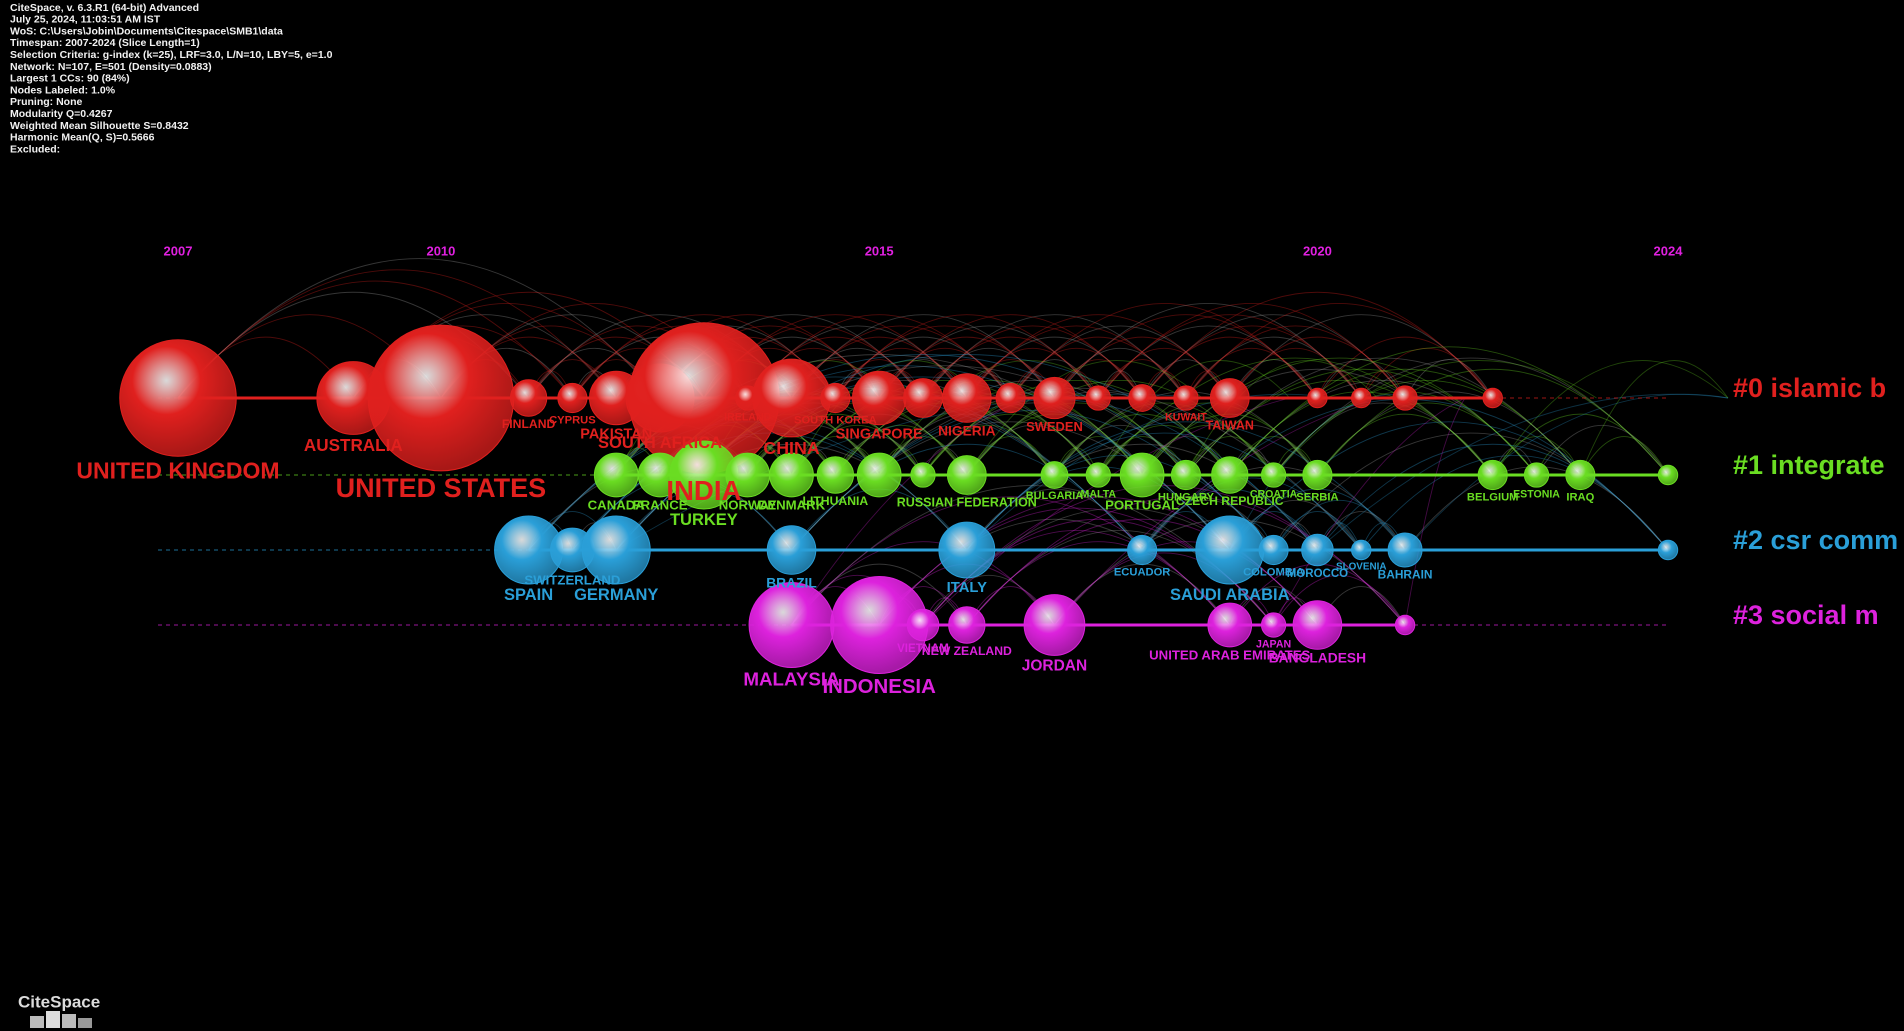 This screenshot has height=1031, width=1904. What do you see at coordinates (879, 435) in the screenshot?
I see `node-label: SINGAPORE` at bounding box center [879, 435].